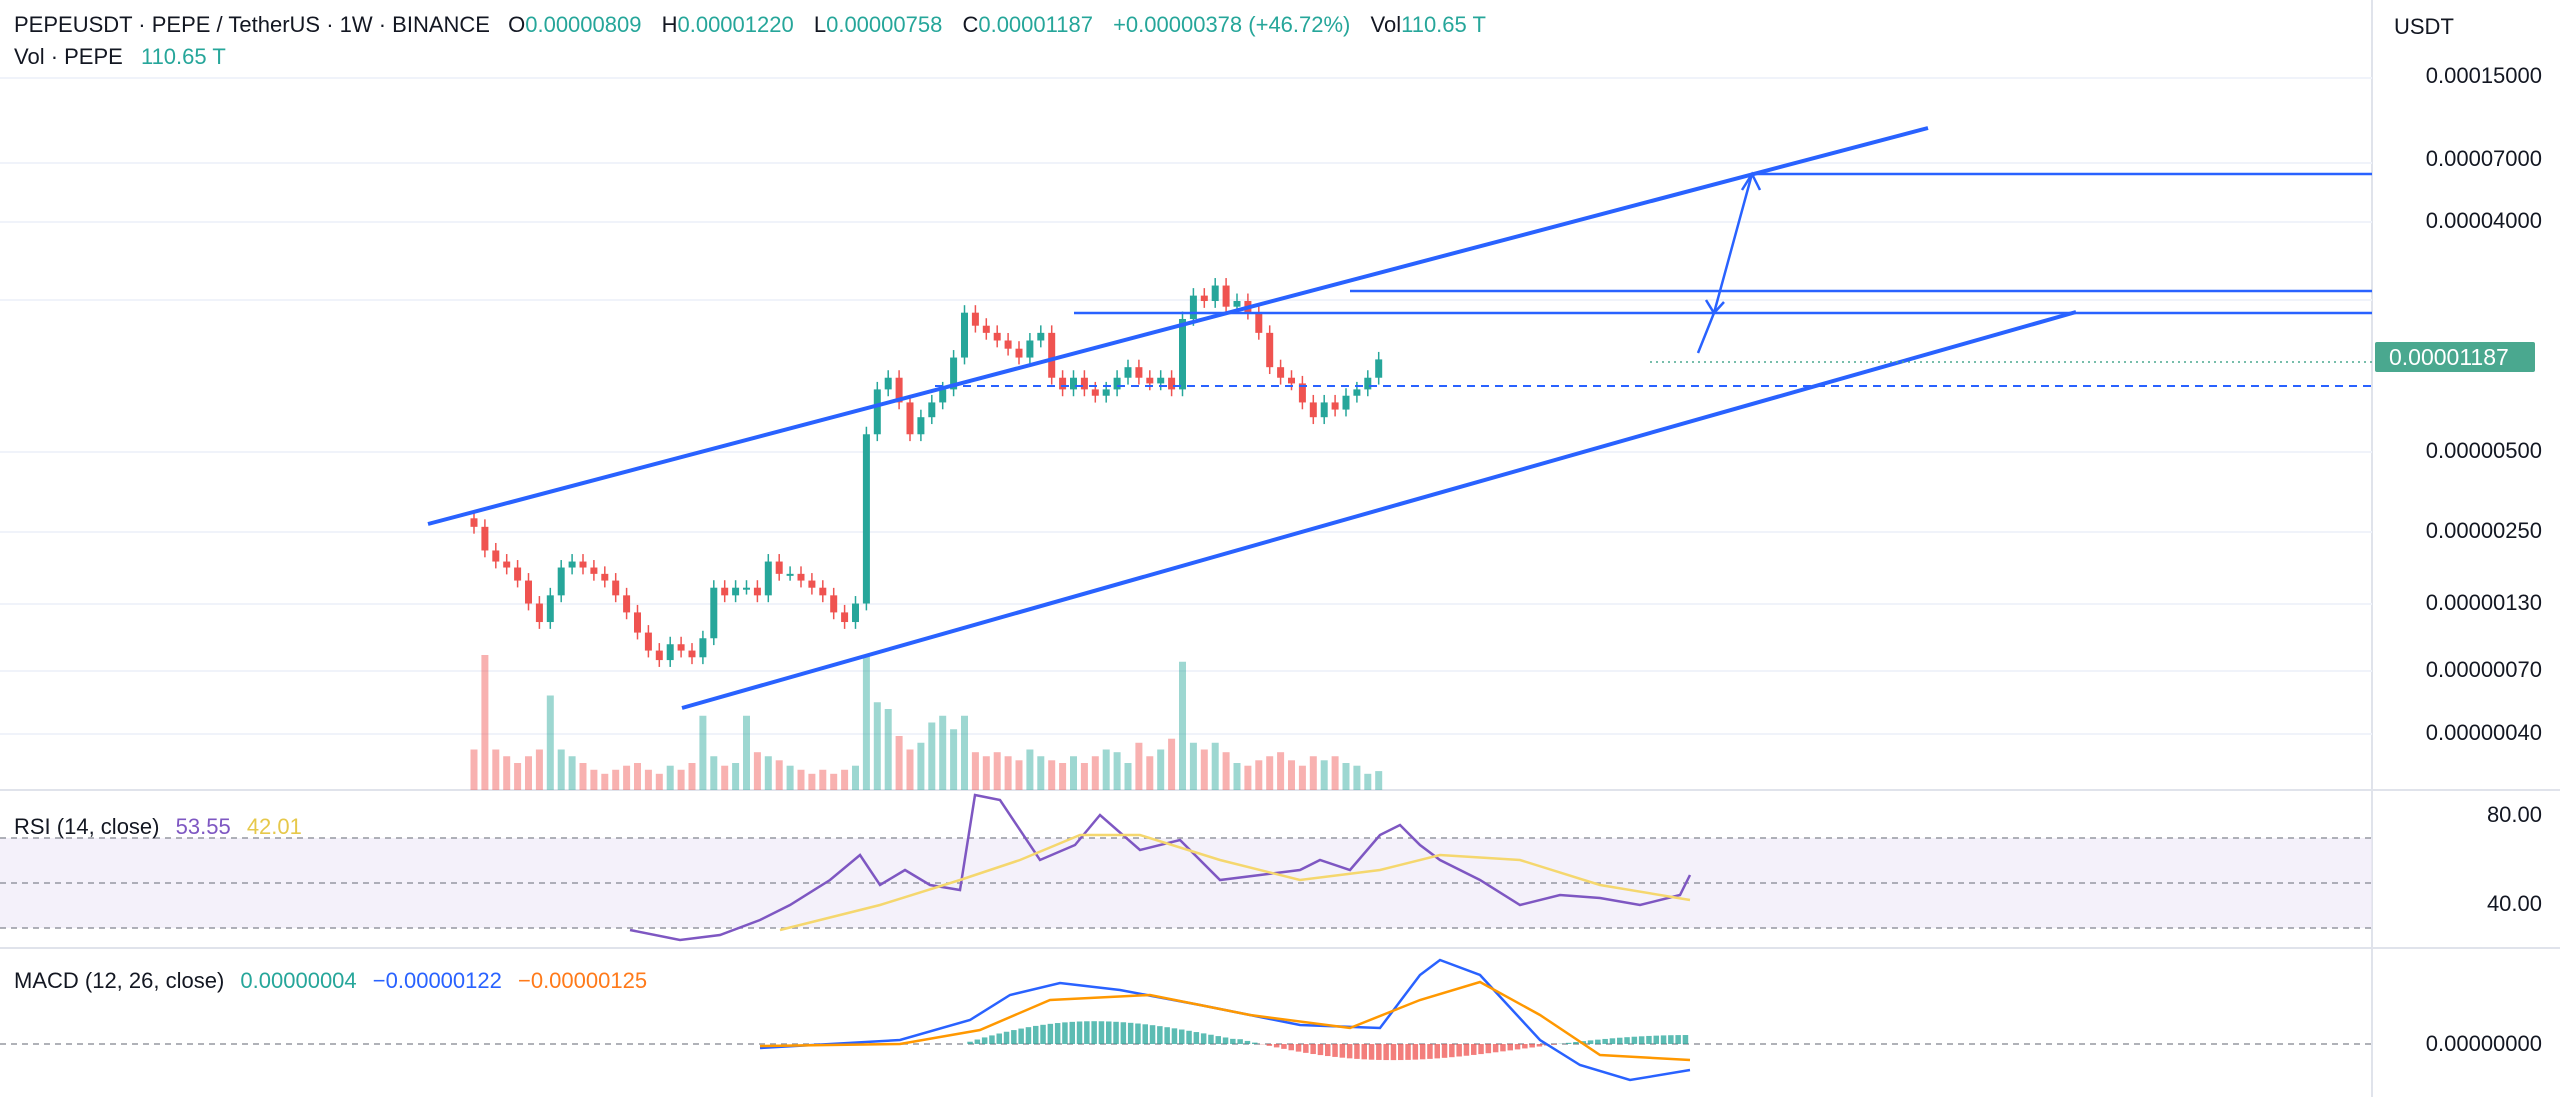  I want to click on high-label: H, so click(669, 24).